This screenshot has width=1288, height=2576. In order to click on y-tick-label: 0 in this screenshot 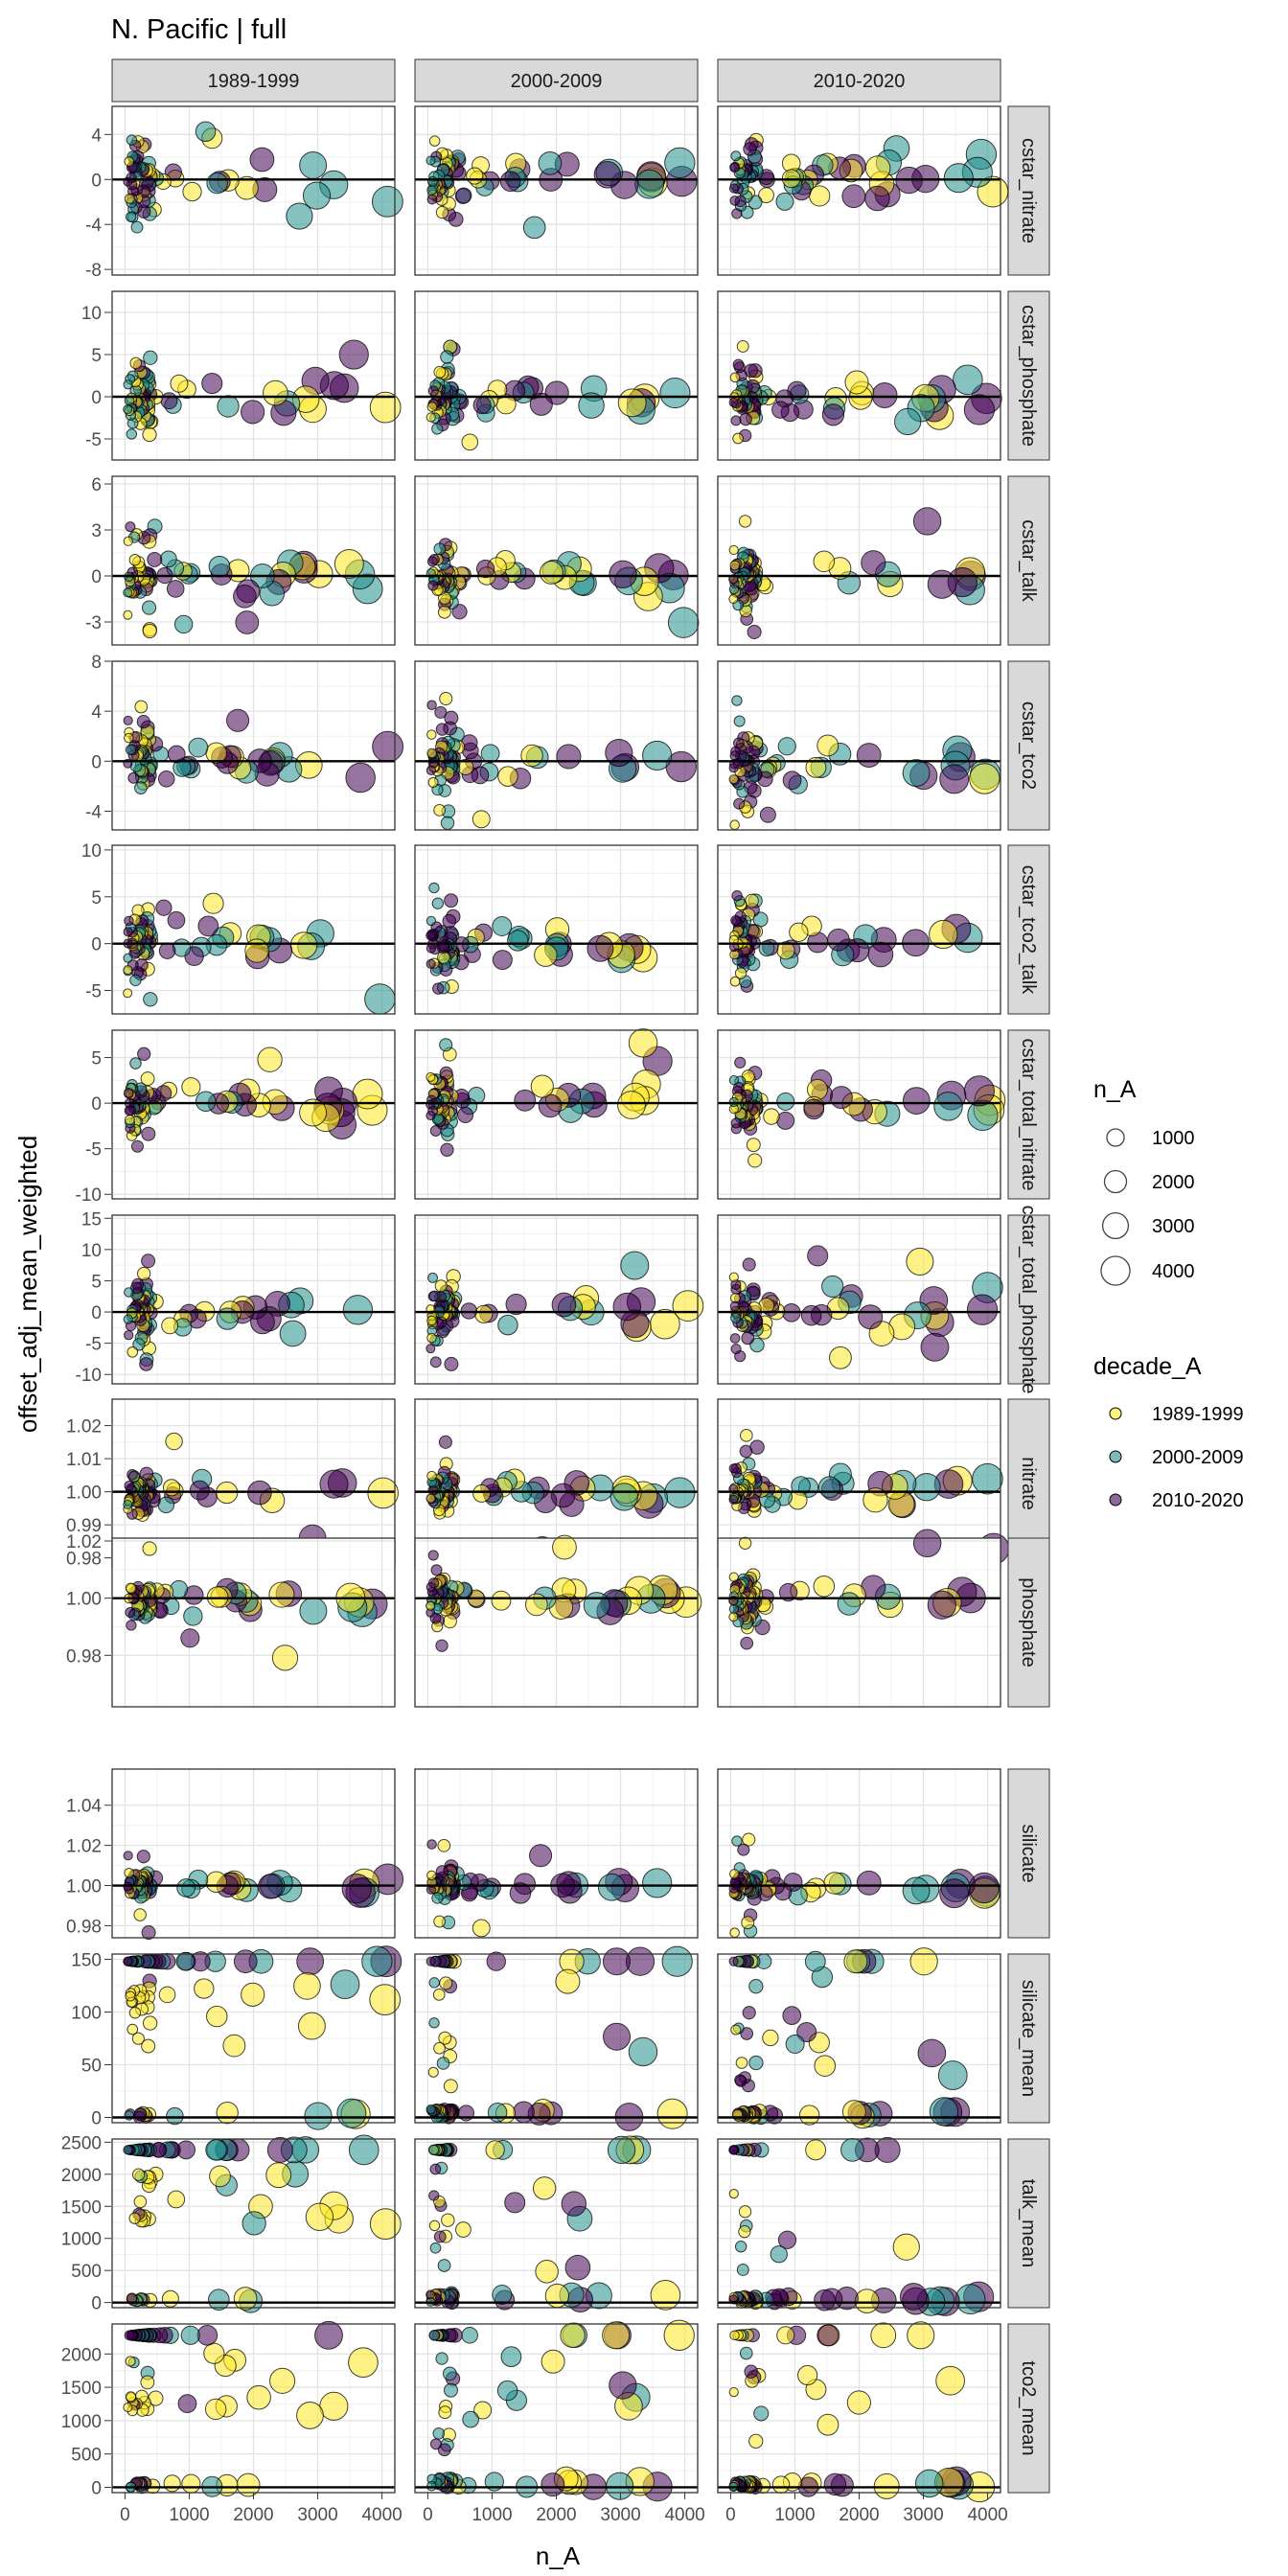, I will do `click(96, 1104)`.